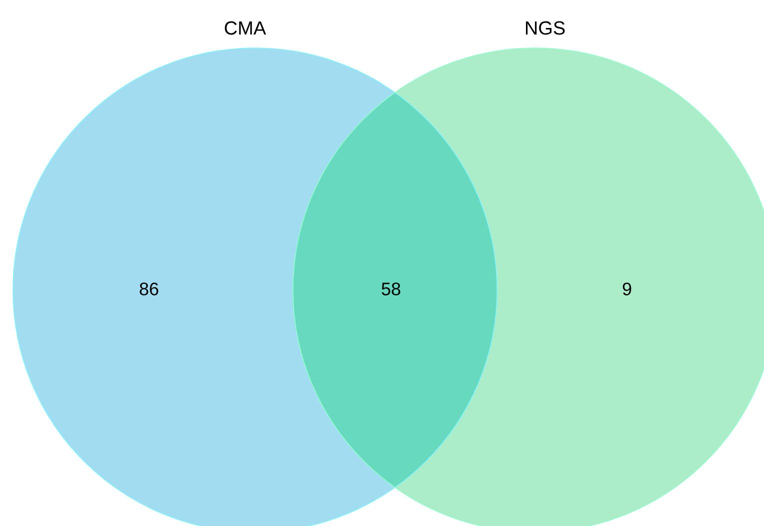 The image size is (764, 526). What do you see at coordinates (245, 28) in the screenshot?
I see `category-label: CMA` at bounding box center [245, 28].